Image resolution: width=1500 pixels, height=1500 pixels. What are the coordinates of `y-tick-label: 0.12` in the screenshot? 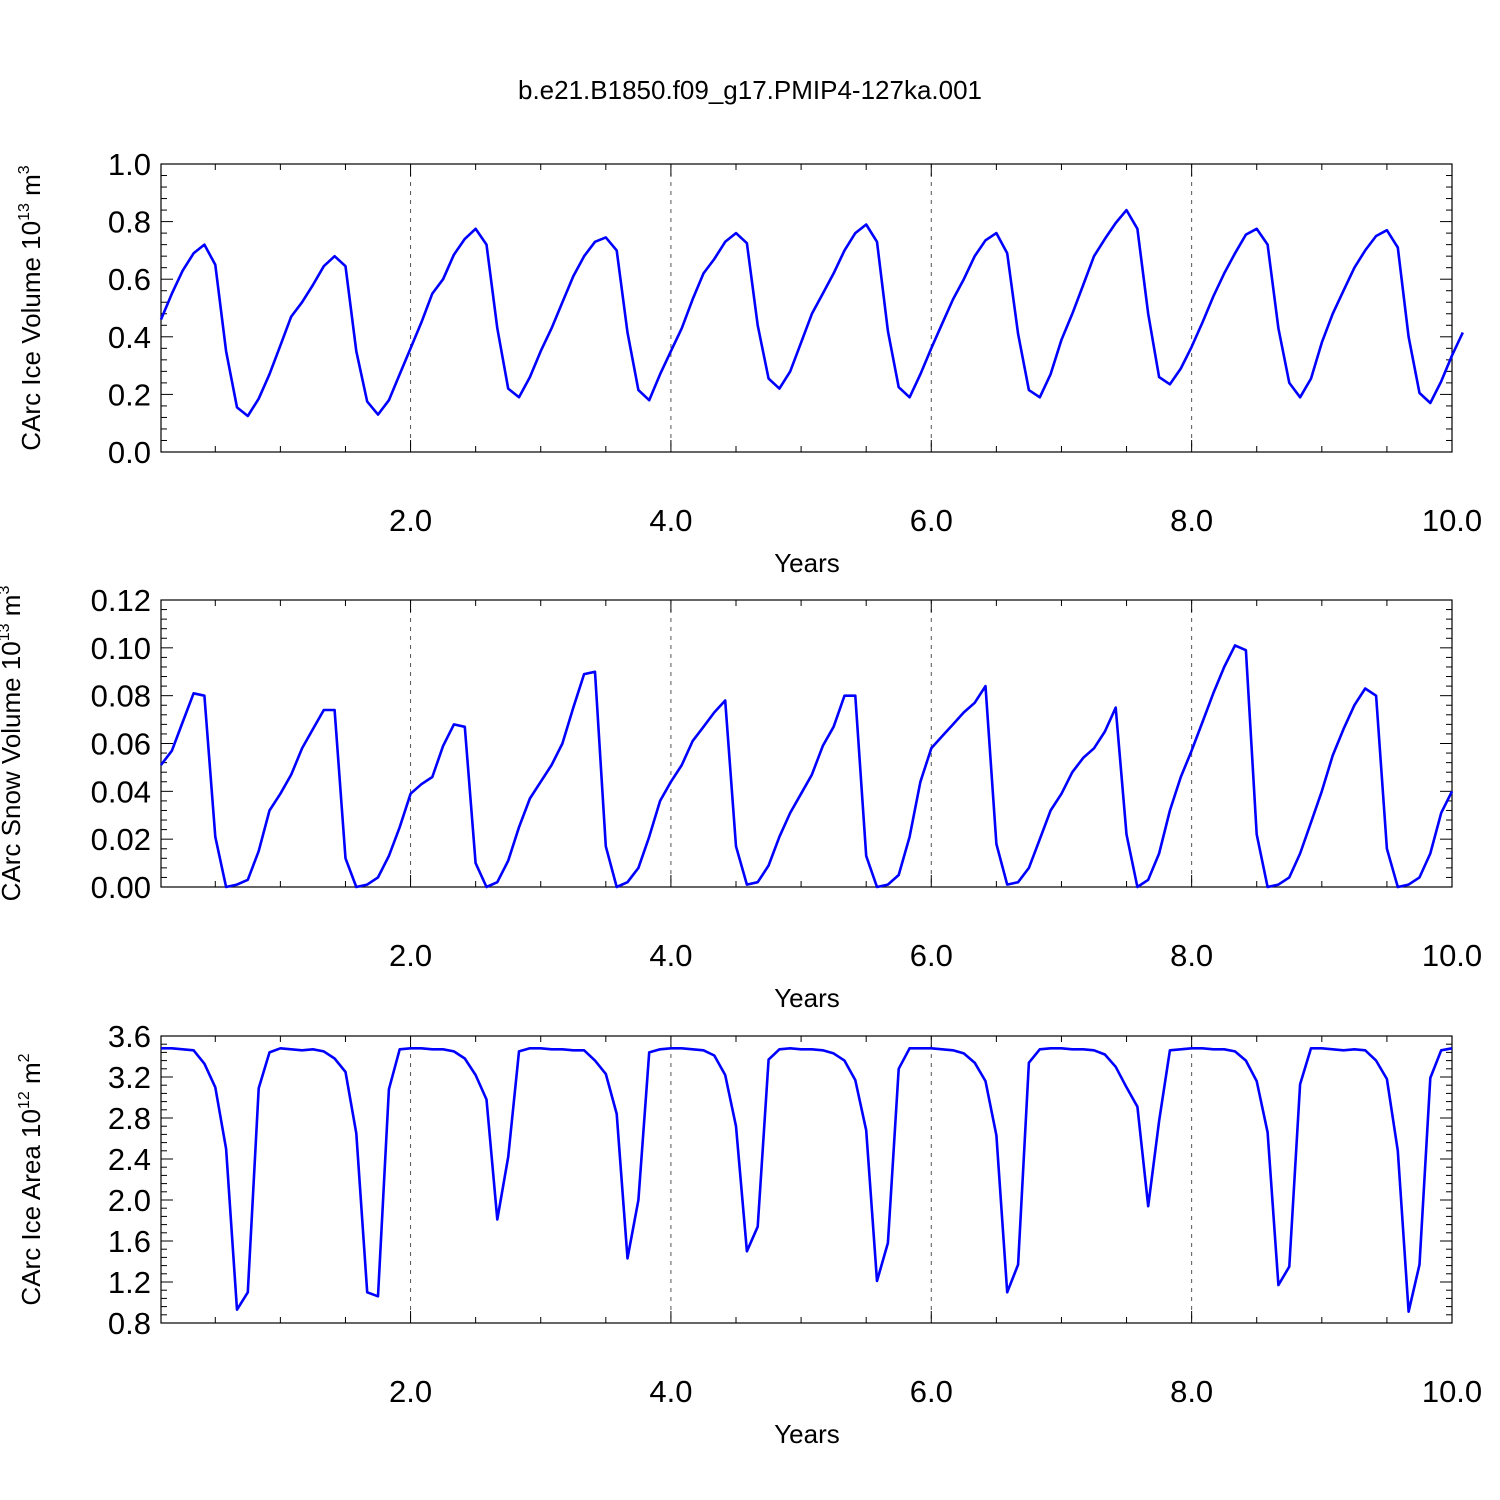 It's located at (121, 600).